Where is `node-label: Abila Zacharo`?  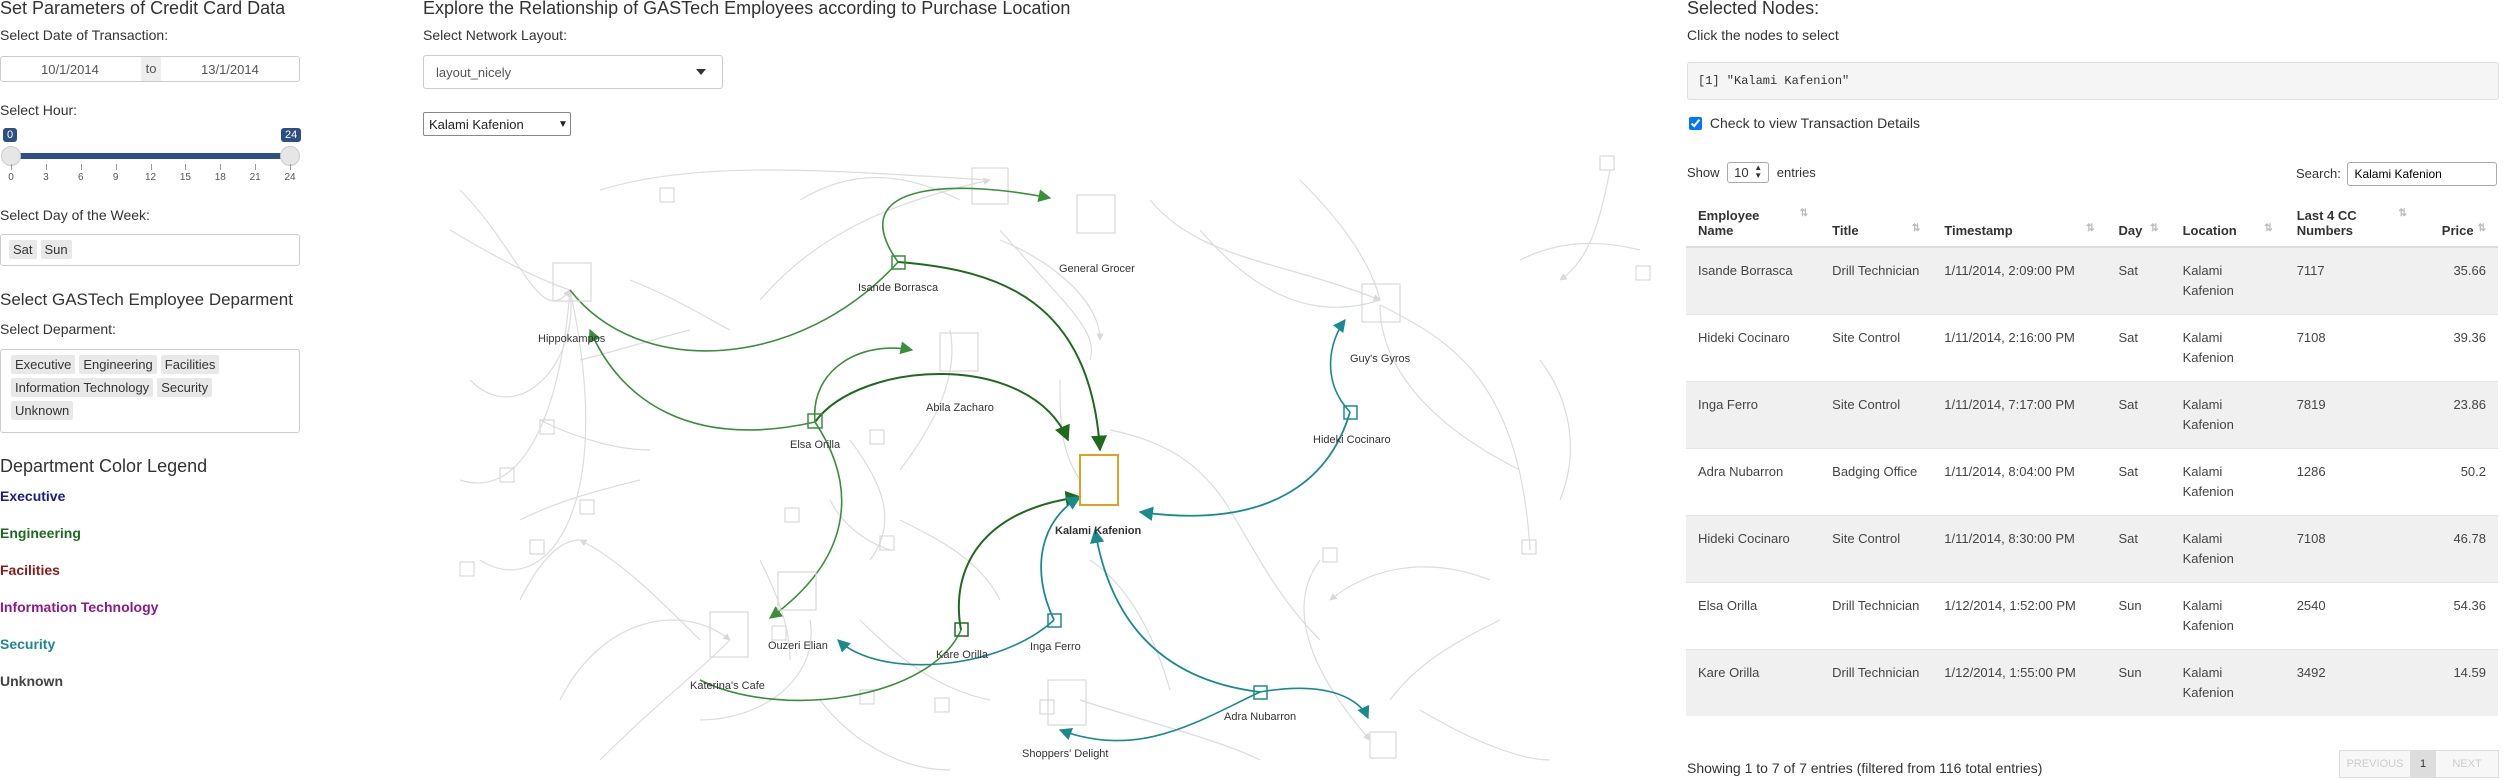 node-label: Abila Zacharo is located at coordinates (960, 408).